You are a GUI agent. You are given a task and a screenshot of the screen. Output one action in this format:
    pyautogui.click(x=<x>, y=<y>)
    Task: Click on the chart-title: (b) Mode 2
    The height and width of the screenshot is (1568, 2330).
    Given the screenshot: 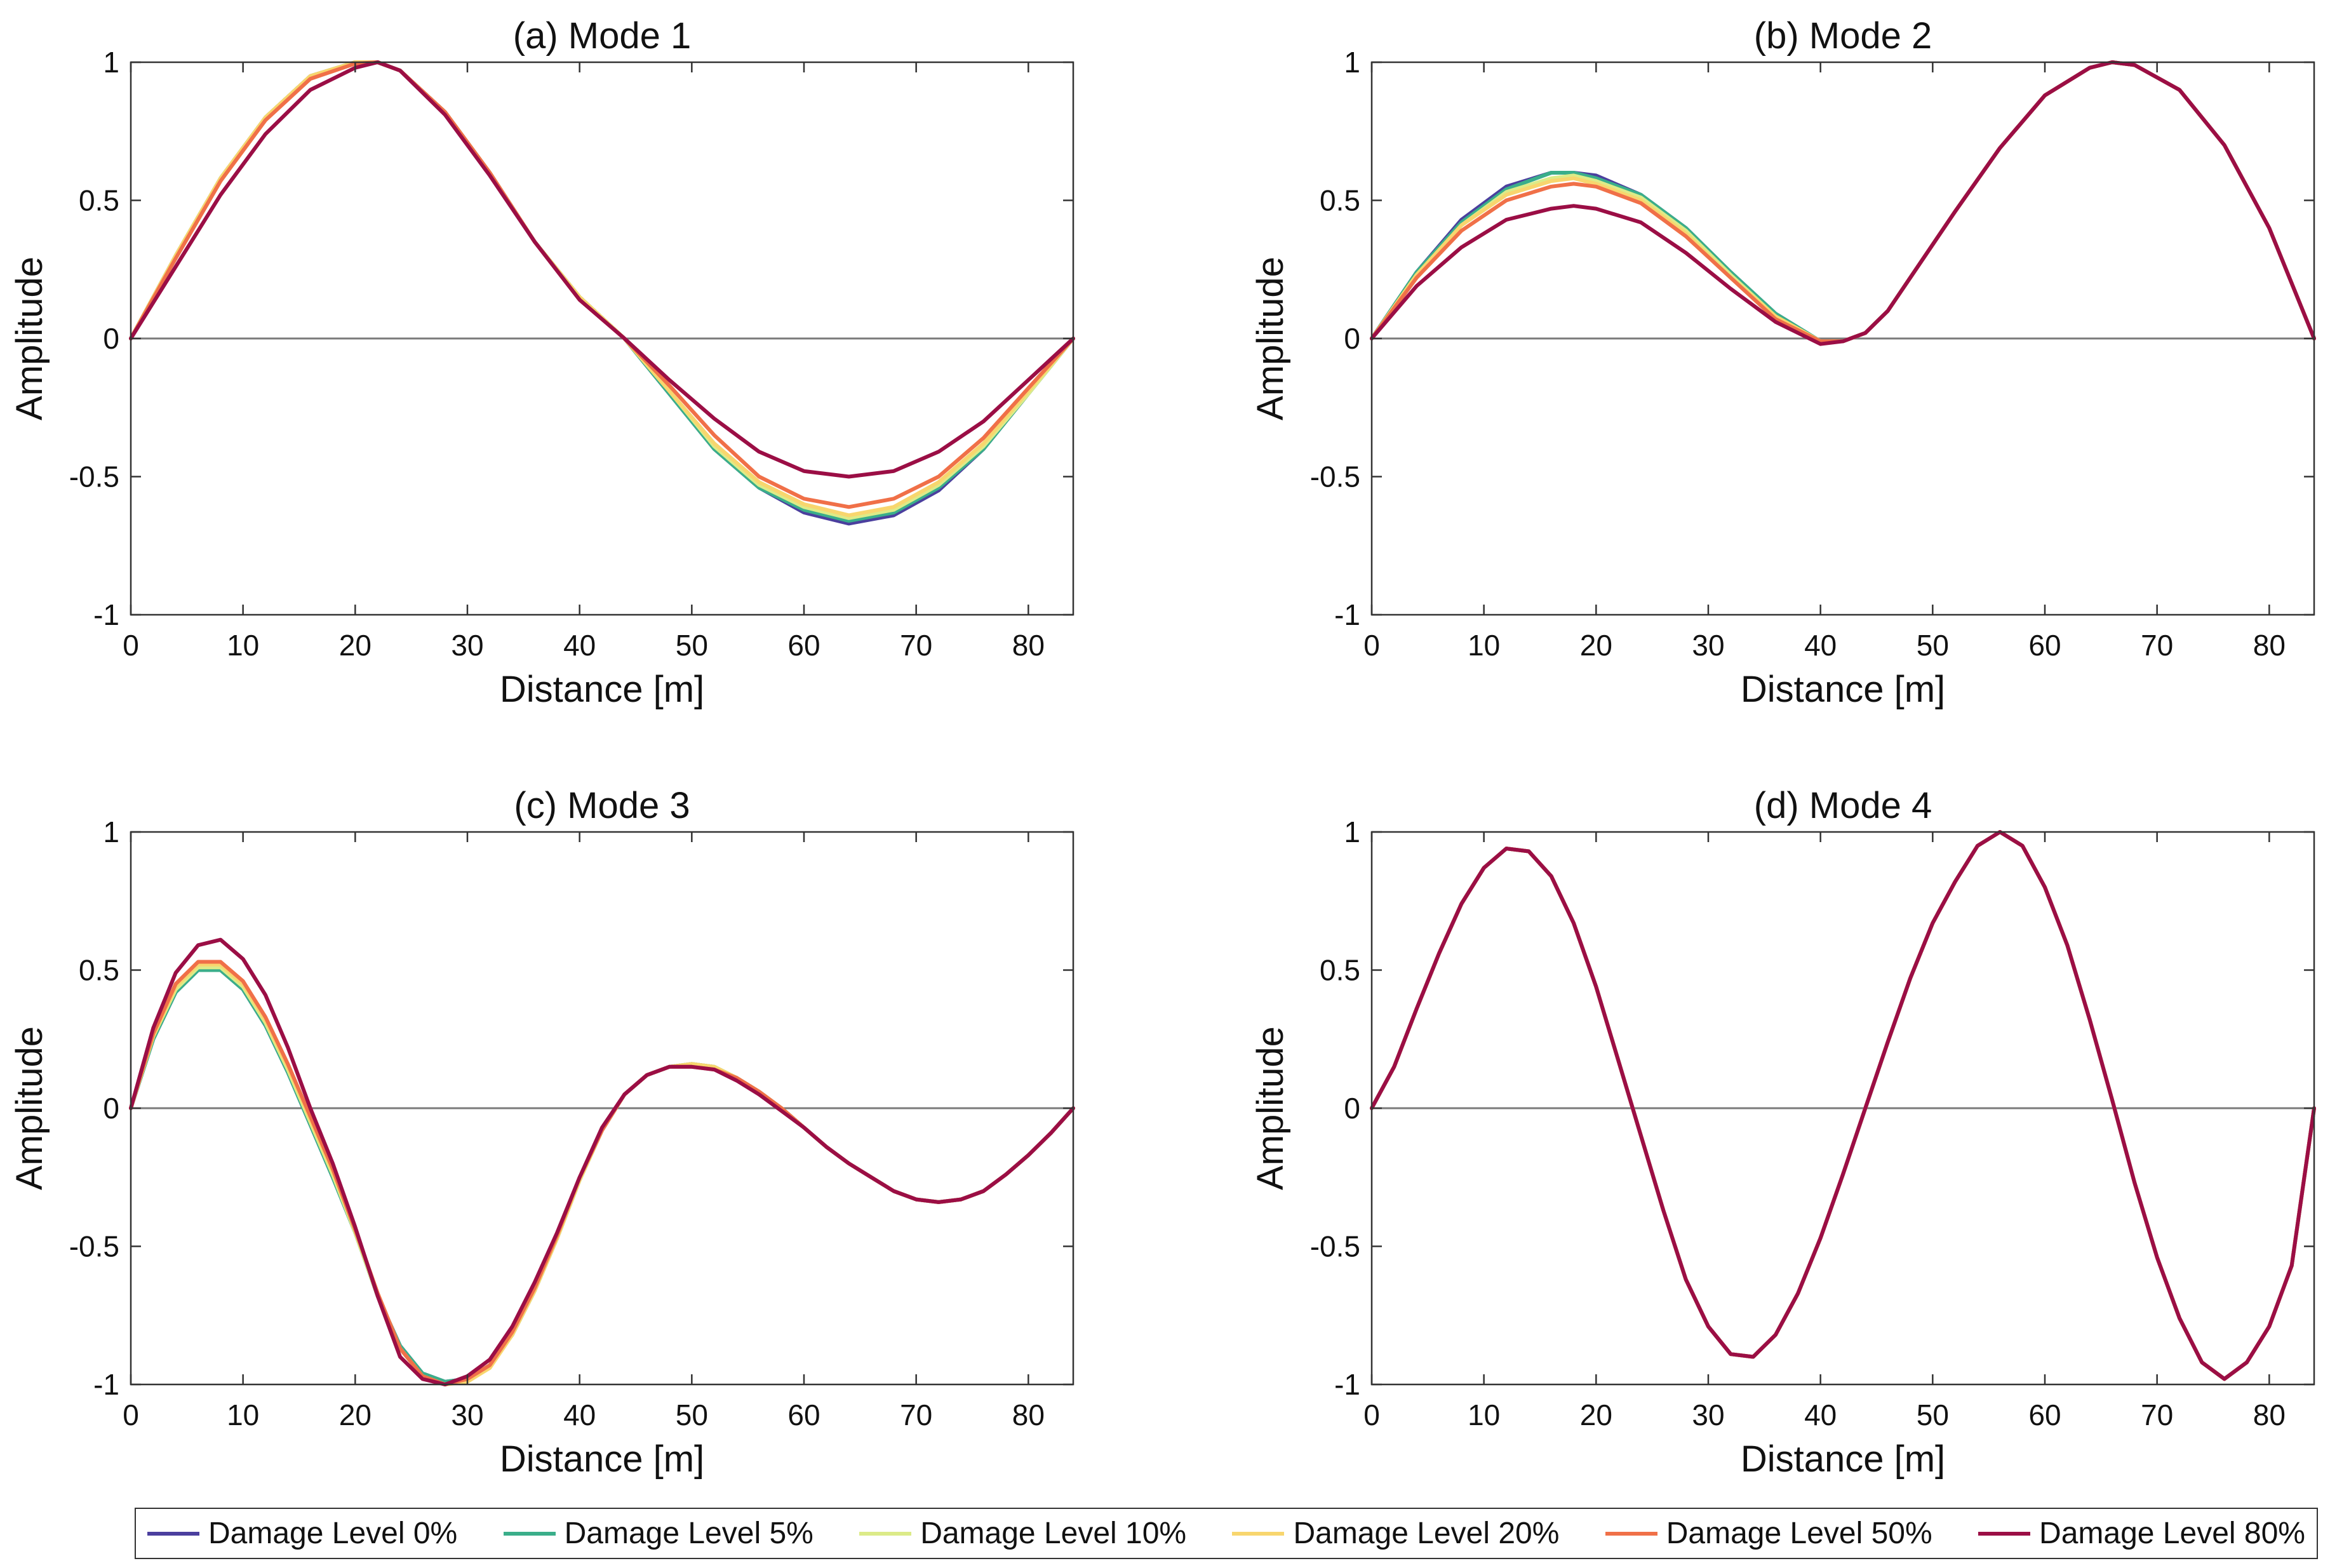 What is the action you would take?
    pyautogui.click(x=1843, y=36)
    